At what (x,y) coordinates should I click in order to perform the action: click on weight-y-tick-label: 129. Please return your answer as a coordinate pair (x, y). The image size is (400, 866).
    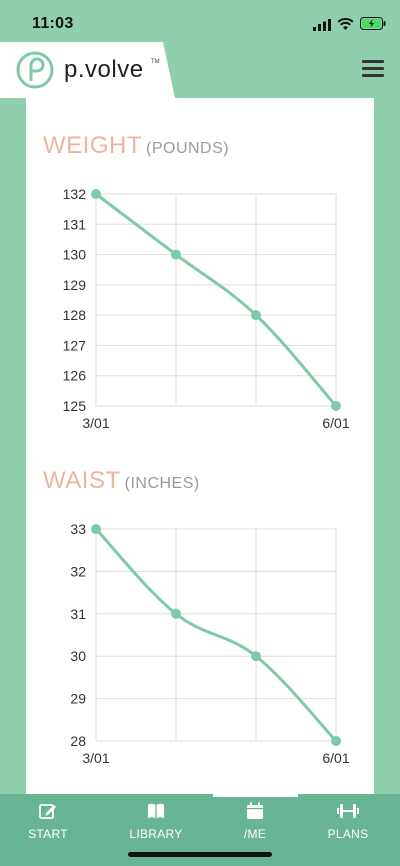
    Looking at the image, I should click on (75, 285).